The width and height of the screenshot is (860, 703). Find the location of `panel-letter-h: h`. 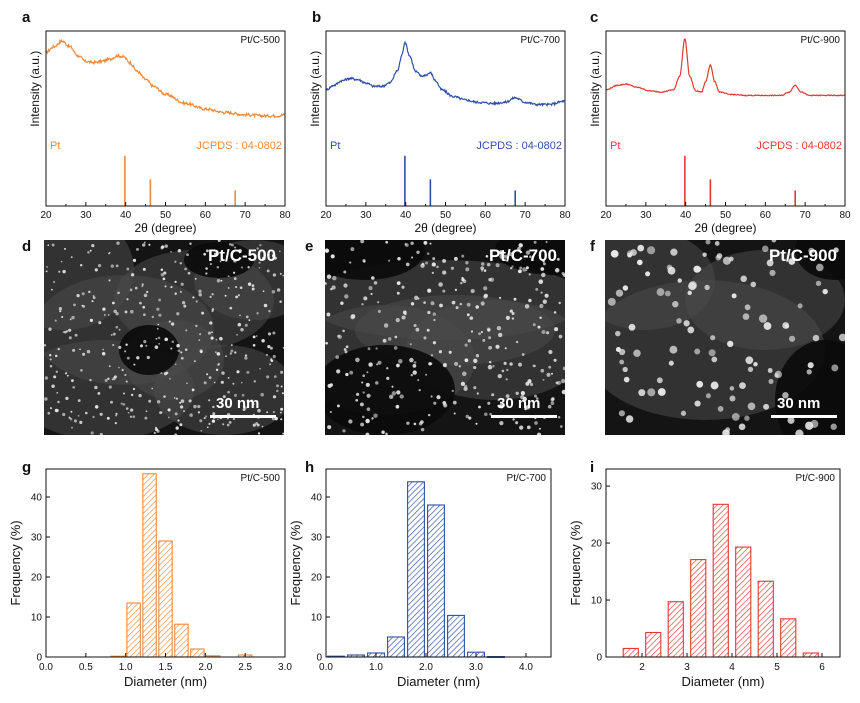

panel-letter-h: h is located at coordinates (310, 467).